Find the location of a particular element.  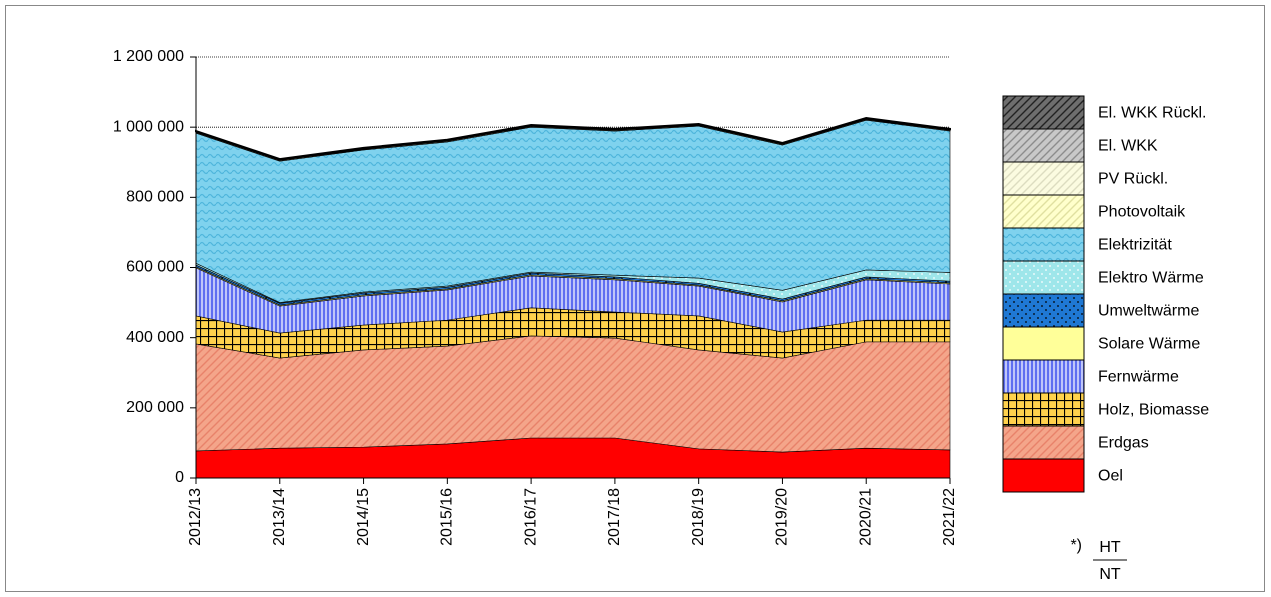

x-tick-label: 2020/21 is located at coordinates (865, 517).